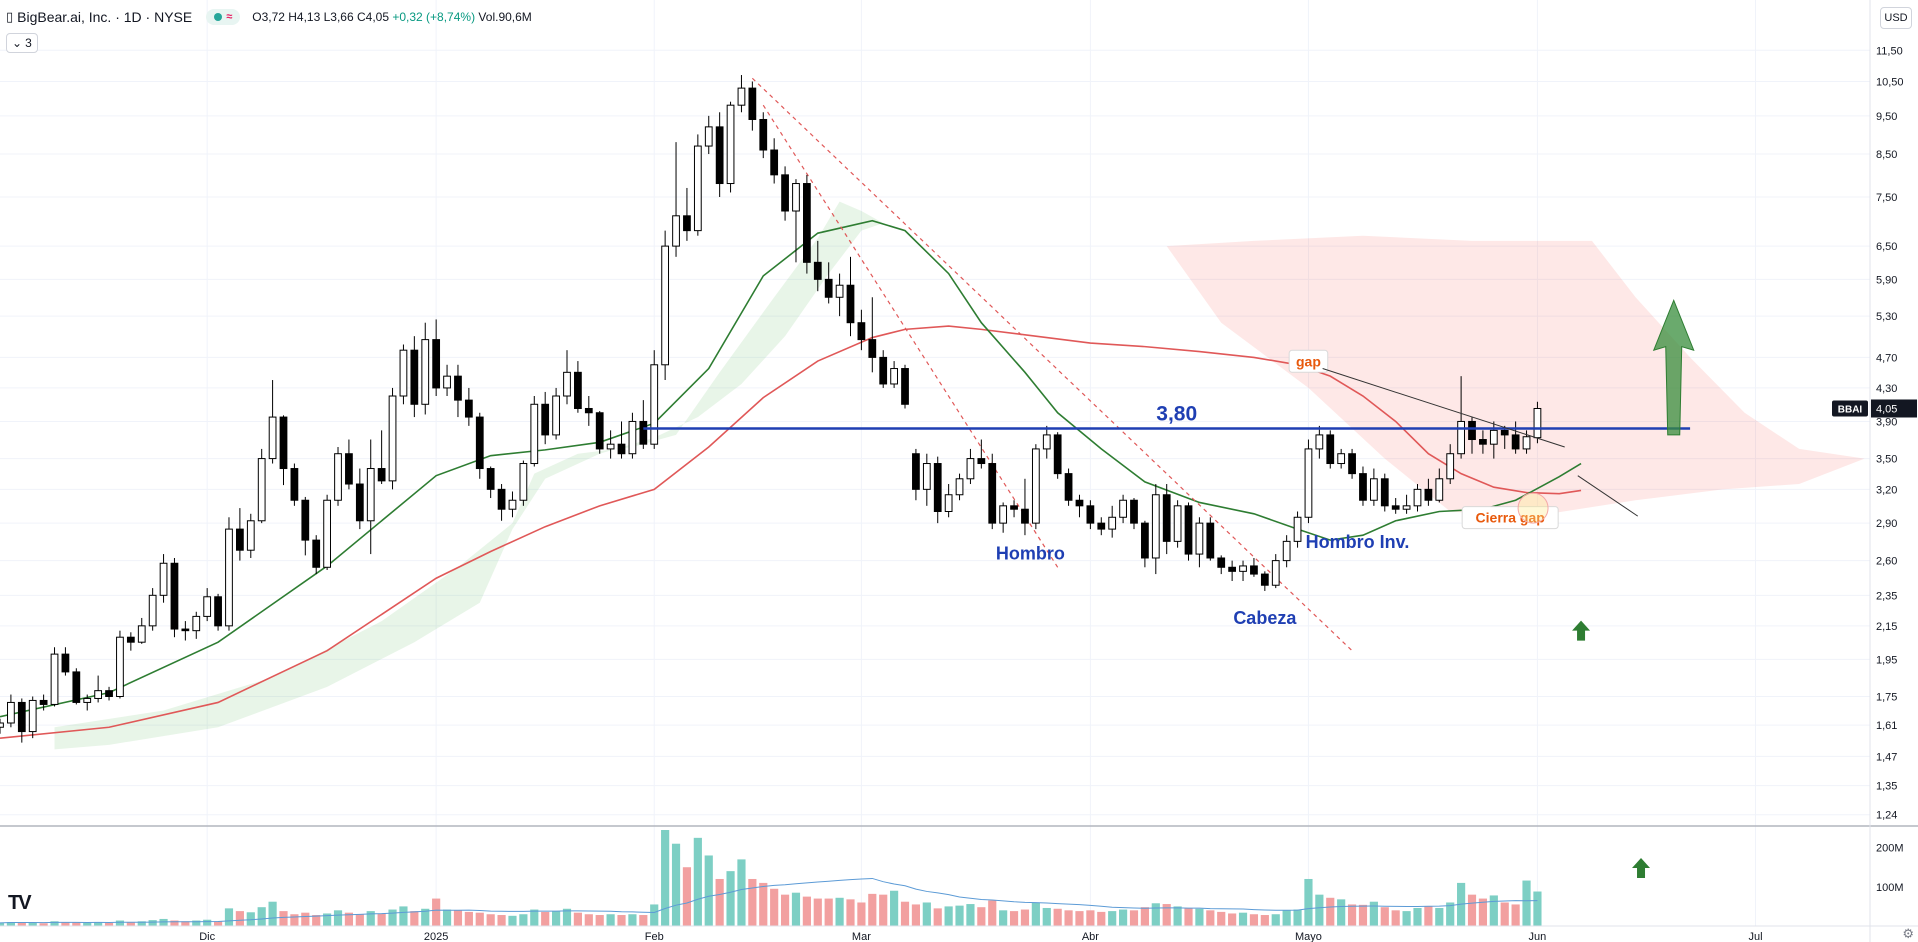  What do you see at coordinates (1896, 18) in the screenshot?
I see `currency-button: USD` at bounding box center [1896, 18].